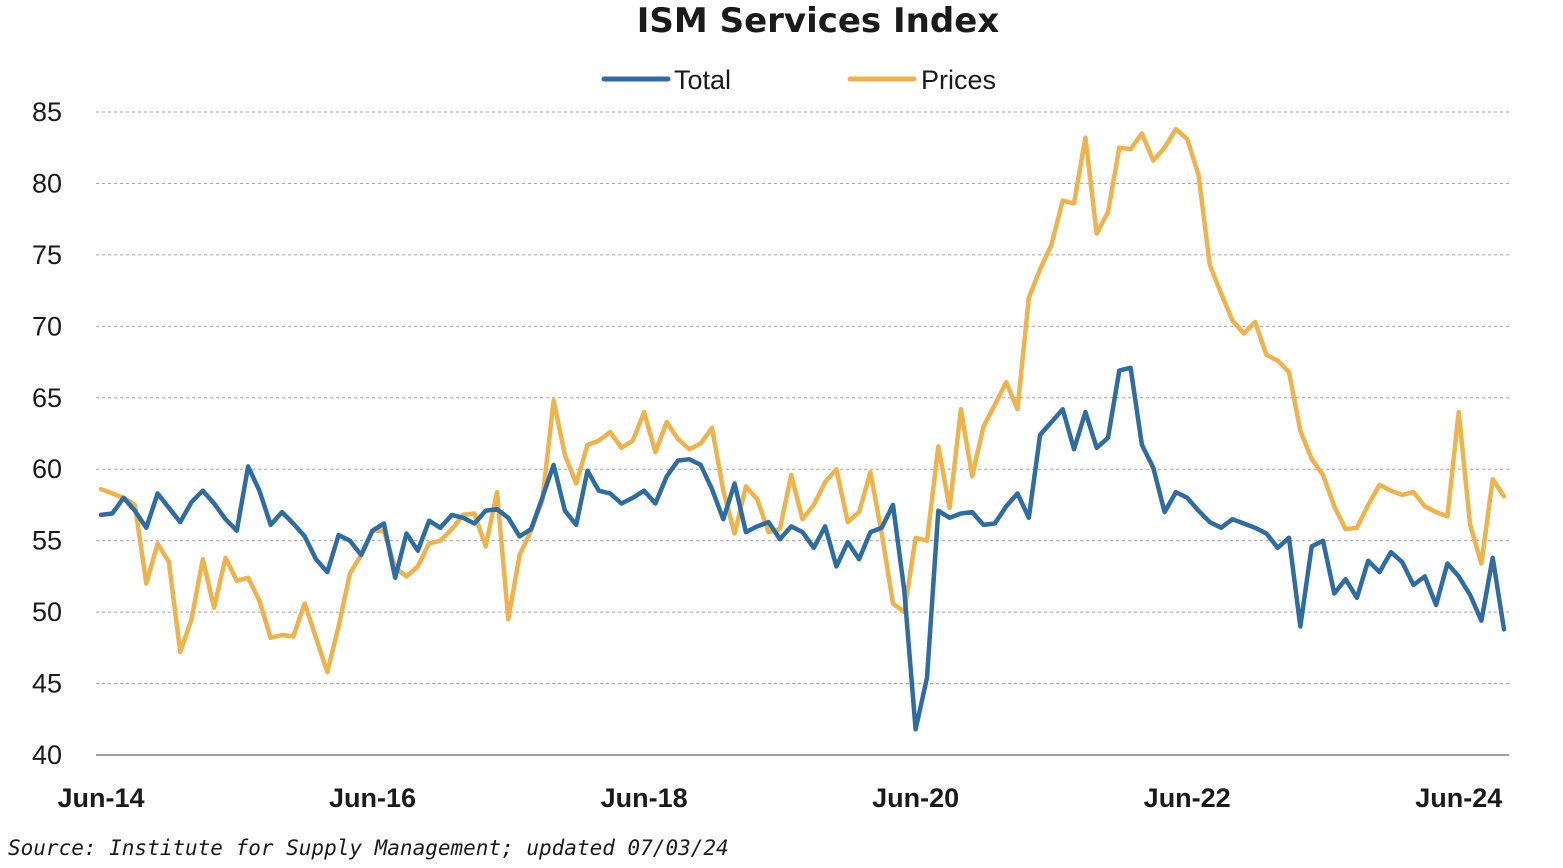 The width and height of the screenshot is (1563, 868). Describe the element at coordinates (47, 398) in the screenshot. I see `y-tick-label: 65` at that location.